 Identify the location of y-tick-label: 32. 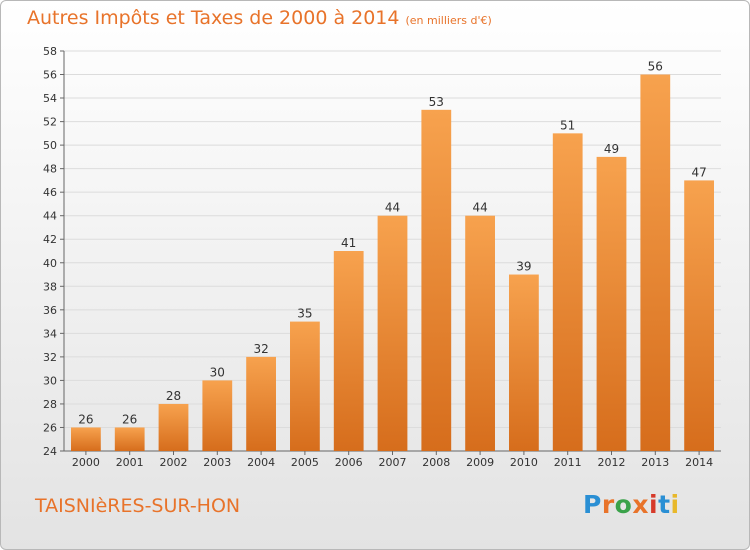
(50, 357).